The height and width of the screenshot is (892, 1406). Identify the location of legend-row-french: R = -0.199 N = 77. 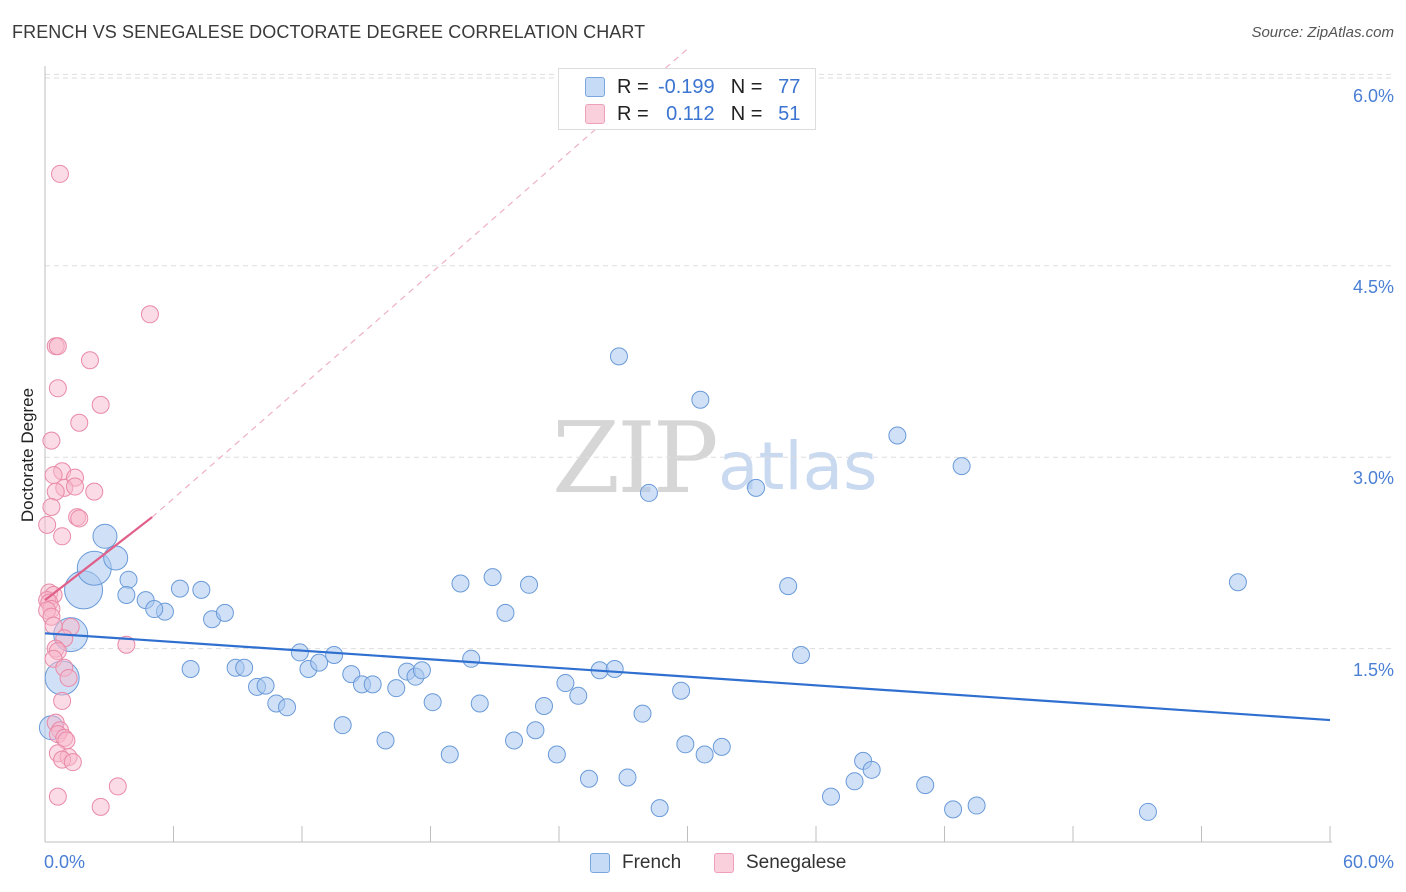
(692, 87).